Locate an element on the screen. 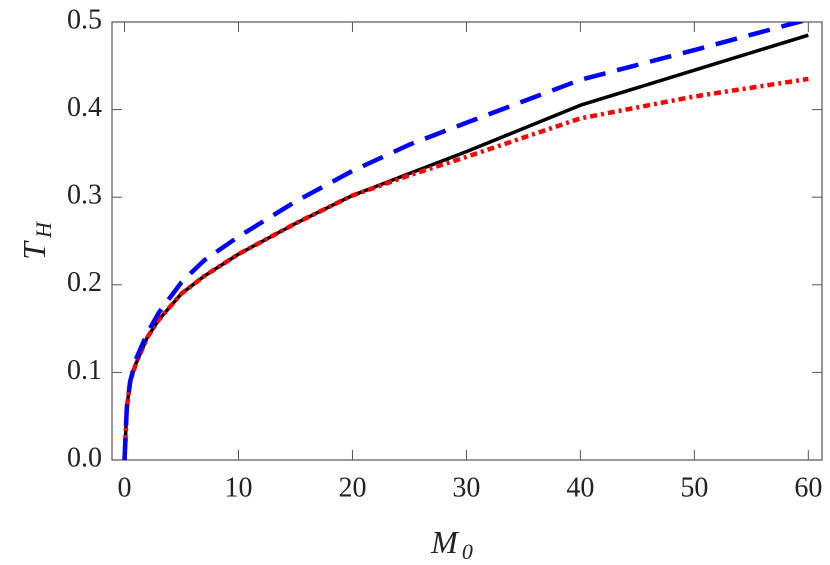 Image resolution: width=830 pixels, height=565 pixels. y-tick-label: 0.4 is located at coordinates (84, 107).